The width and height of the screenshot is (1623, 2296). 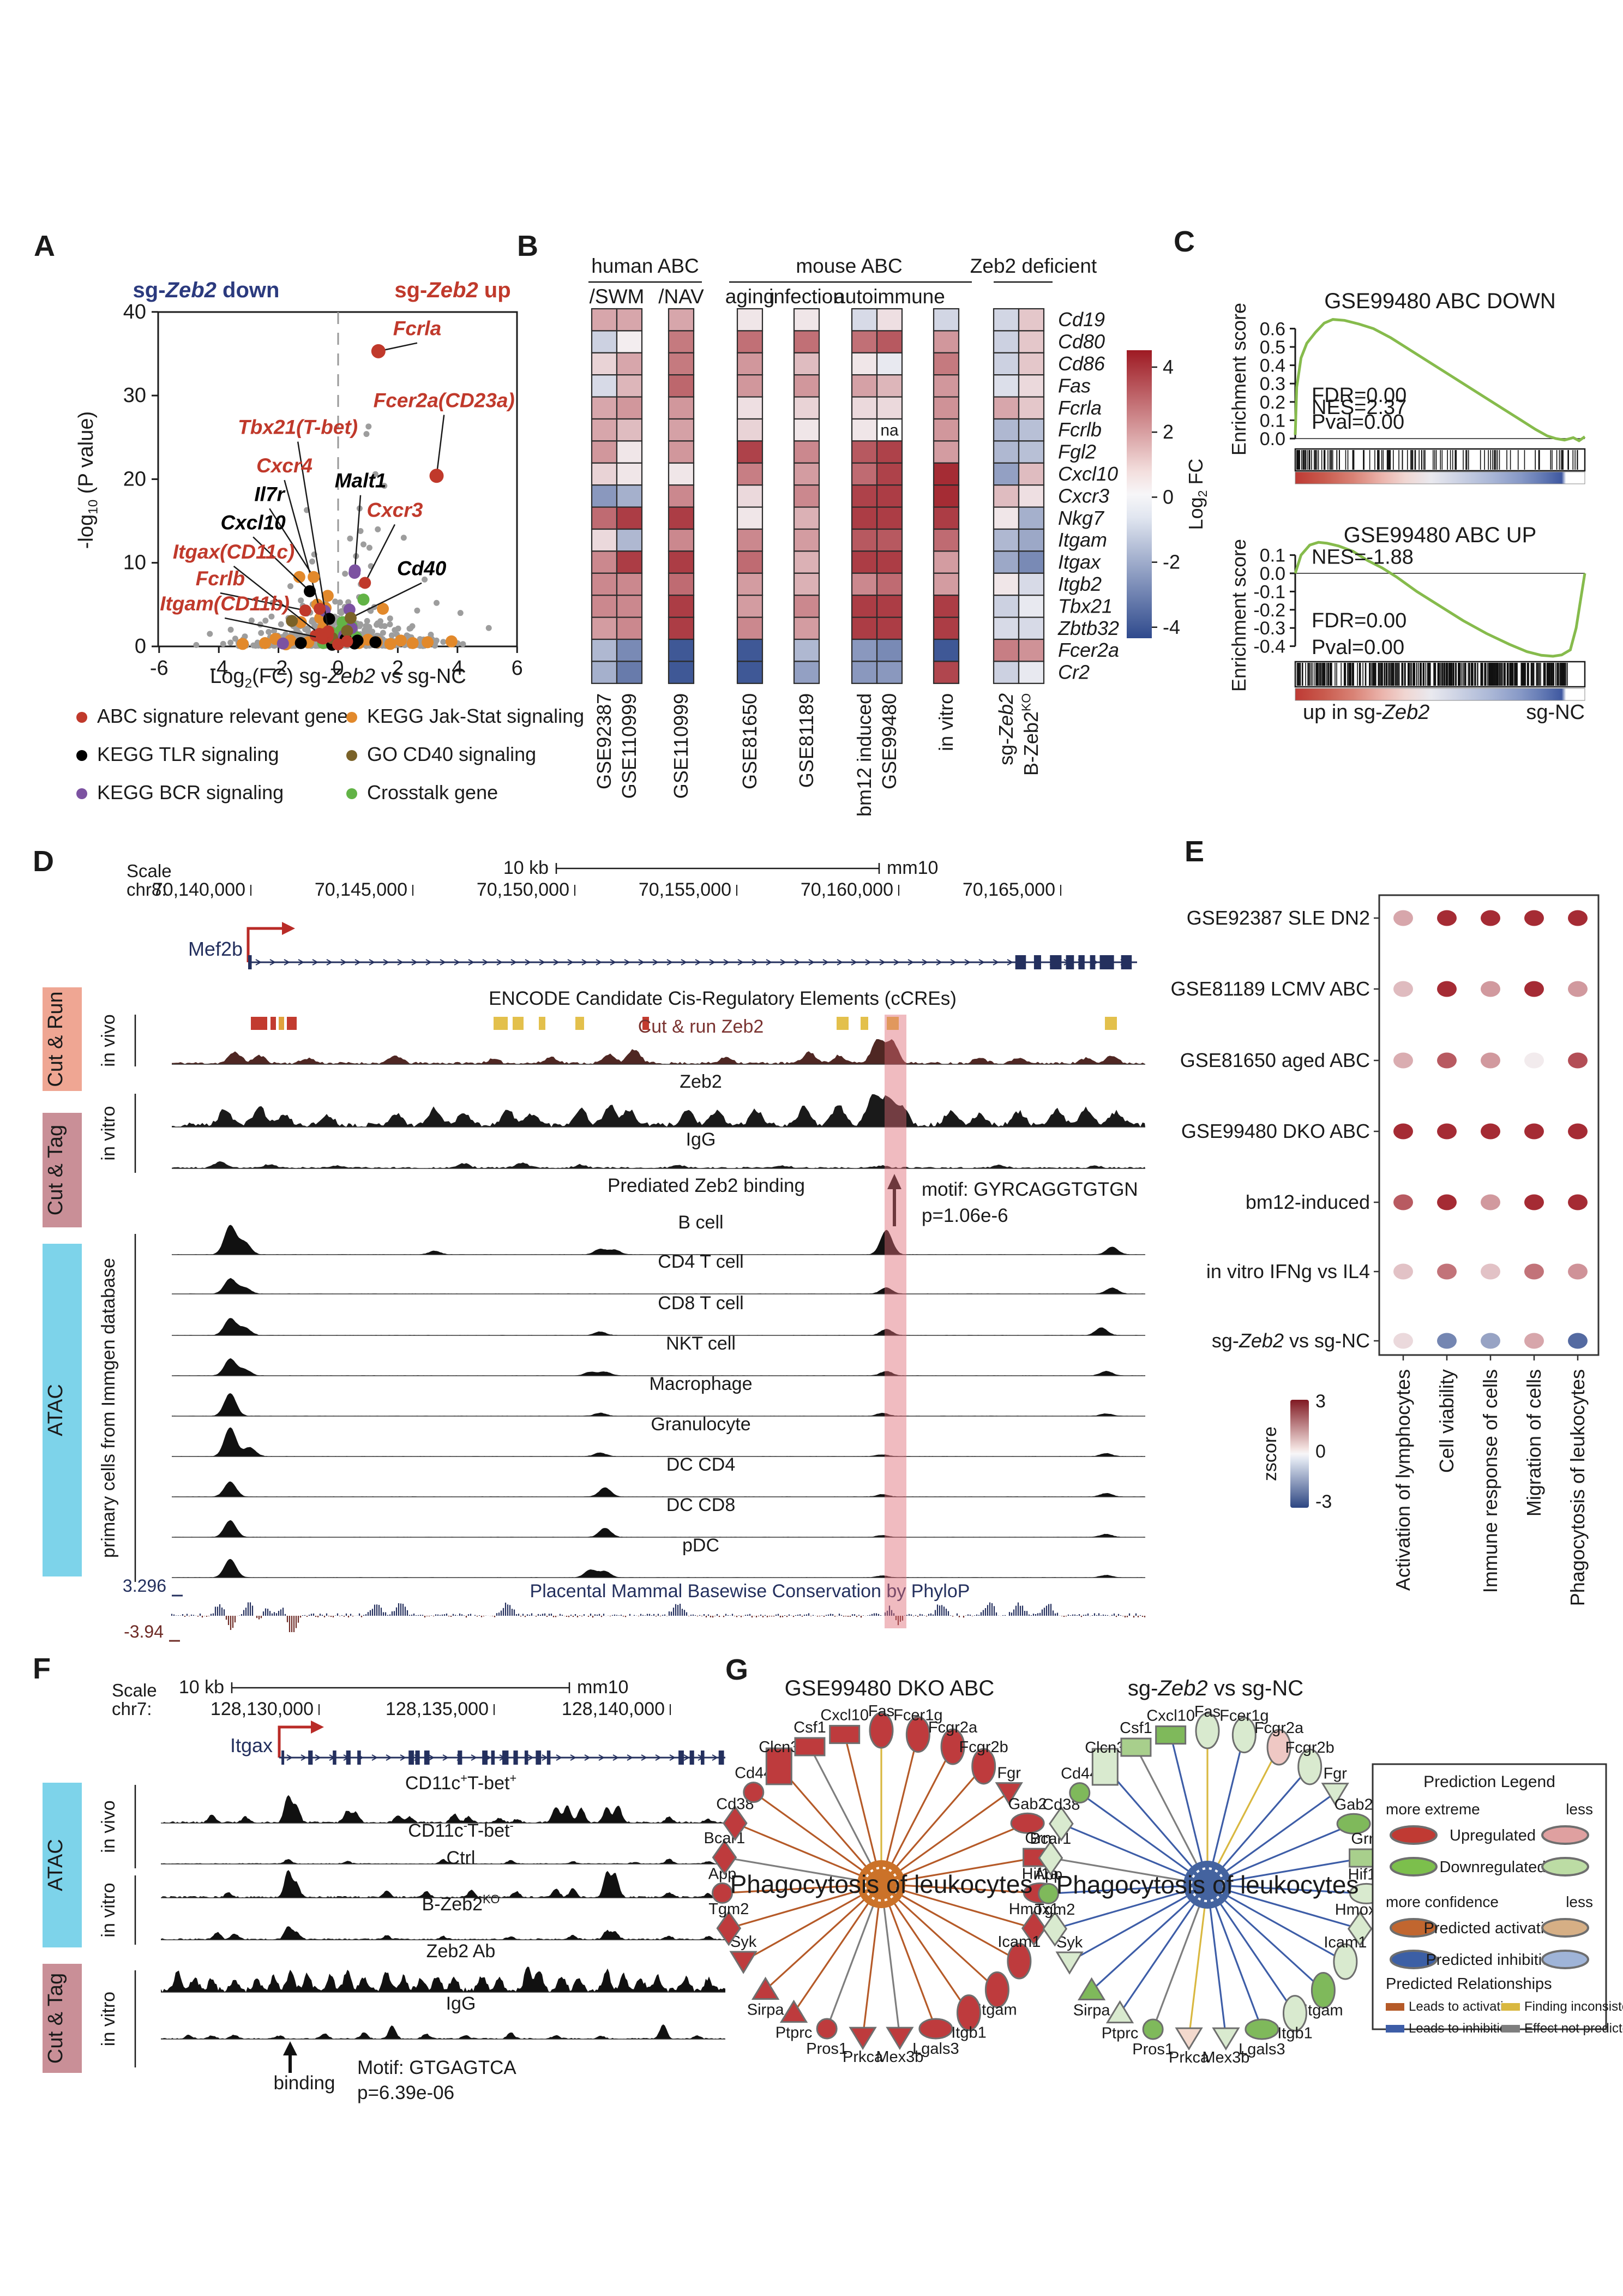 What do you see at coordinates (1359, 620) in the screenshot?
I see `gsea-bot-fdr: FDR=0.00` at bounding box center [1359, 620].